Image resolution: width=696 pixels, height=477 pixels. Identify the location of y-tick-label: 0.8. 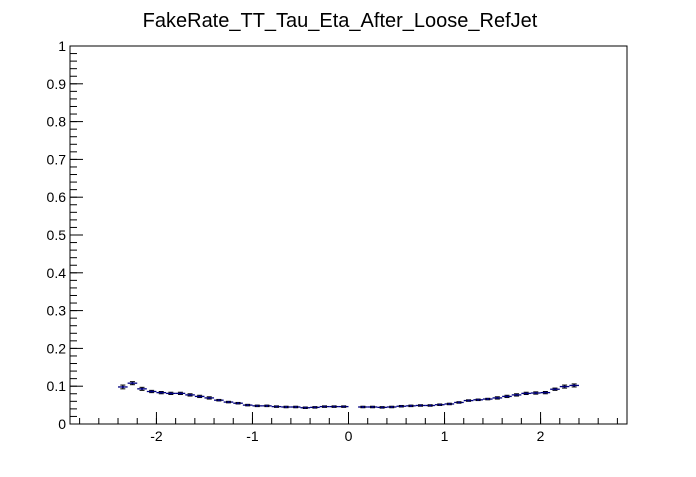
(57, 122).